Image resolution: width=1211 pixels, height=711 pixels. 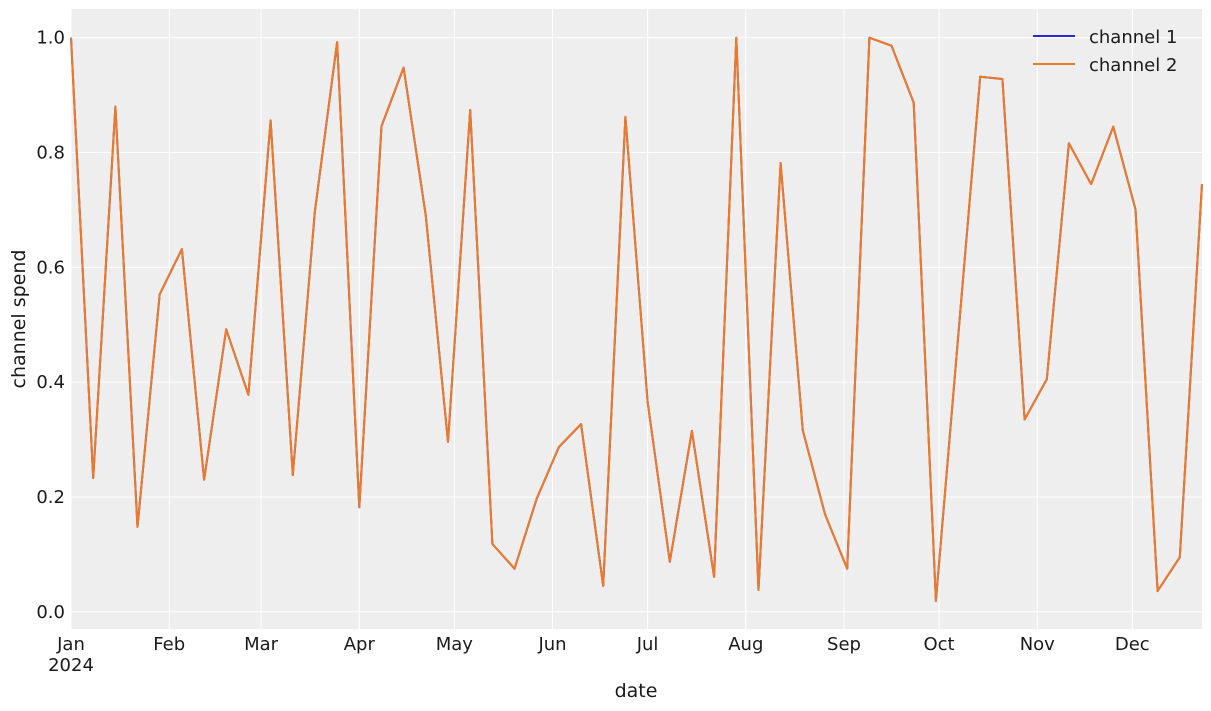 What do you see at coordinates (636, 691) in the screenshot?
I see `x-axis-label: date` at bounding box center [636, 691].